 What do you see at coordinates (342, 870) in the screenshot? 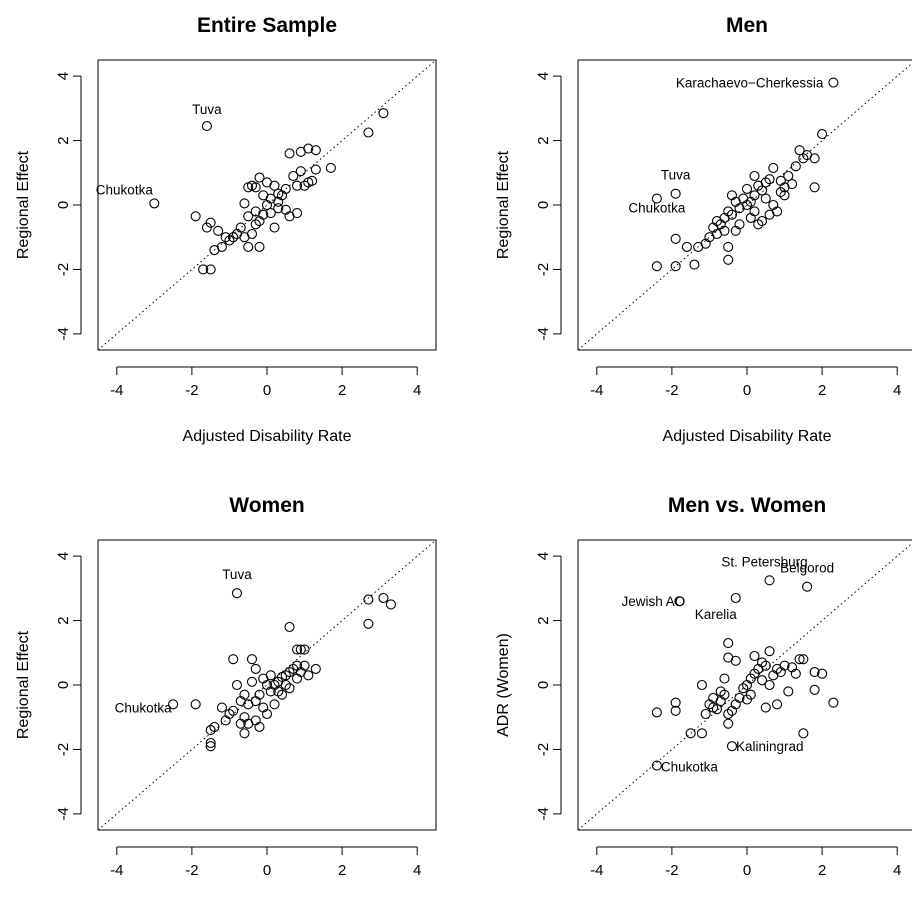
I see `x-tick-label: 2` at bounding box center [342, 870].